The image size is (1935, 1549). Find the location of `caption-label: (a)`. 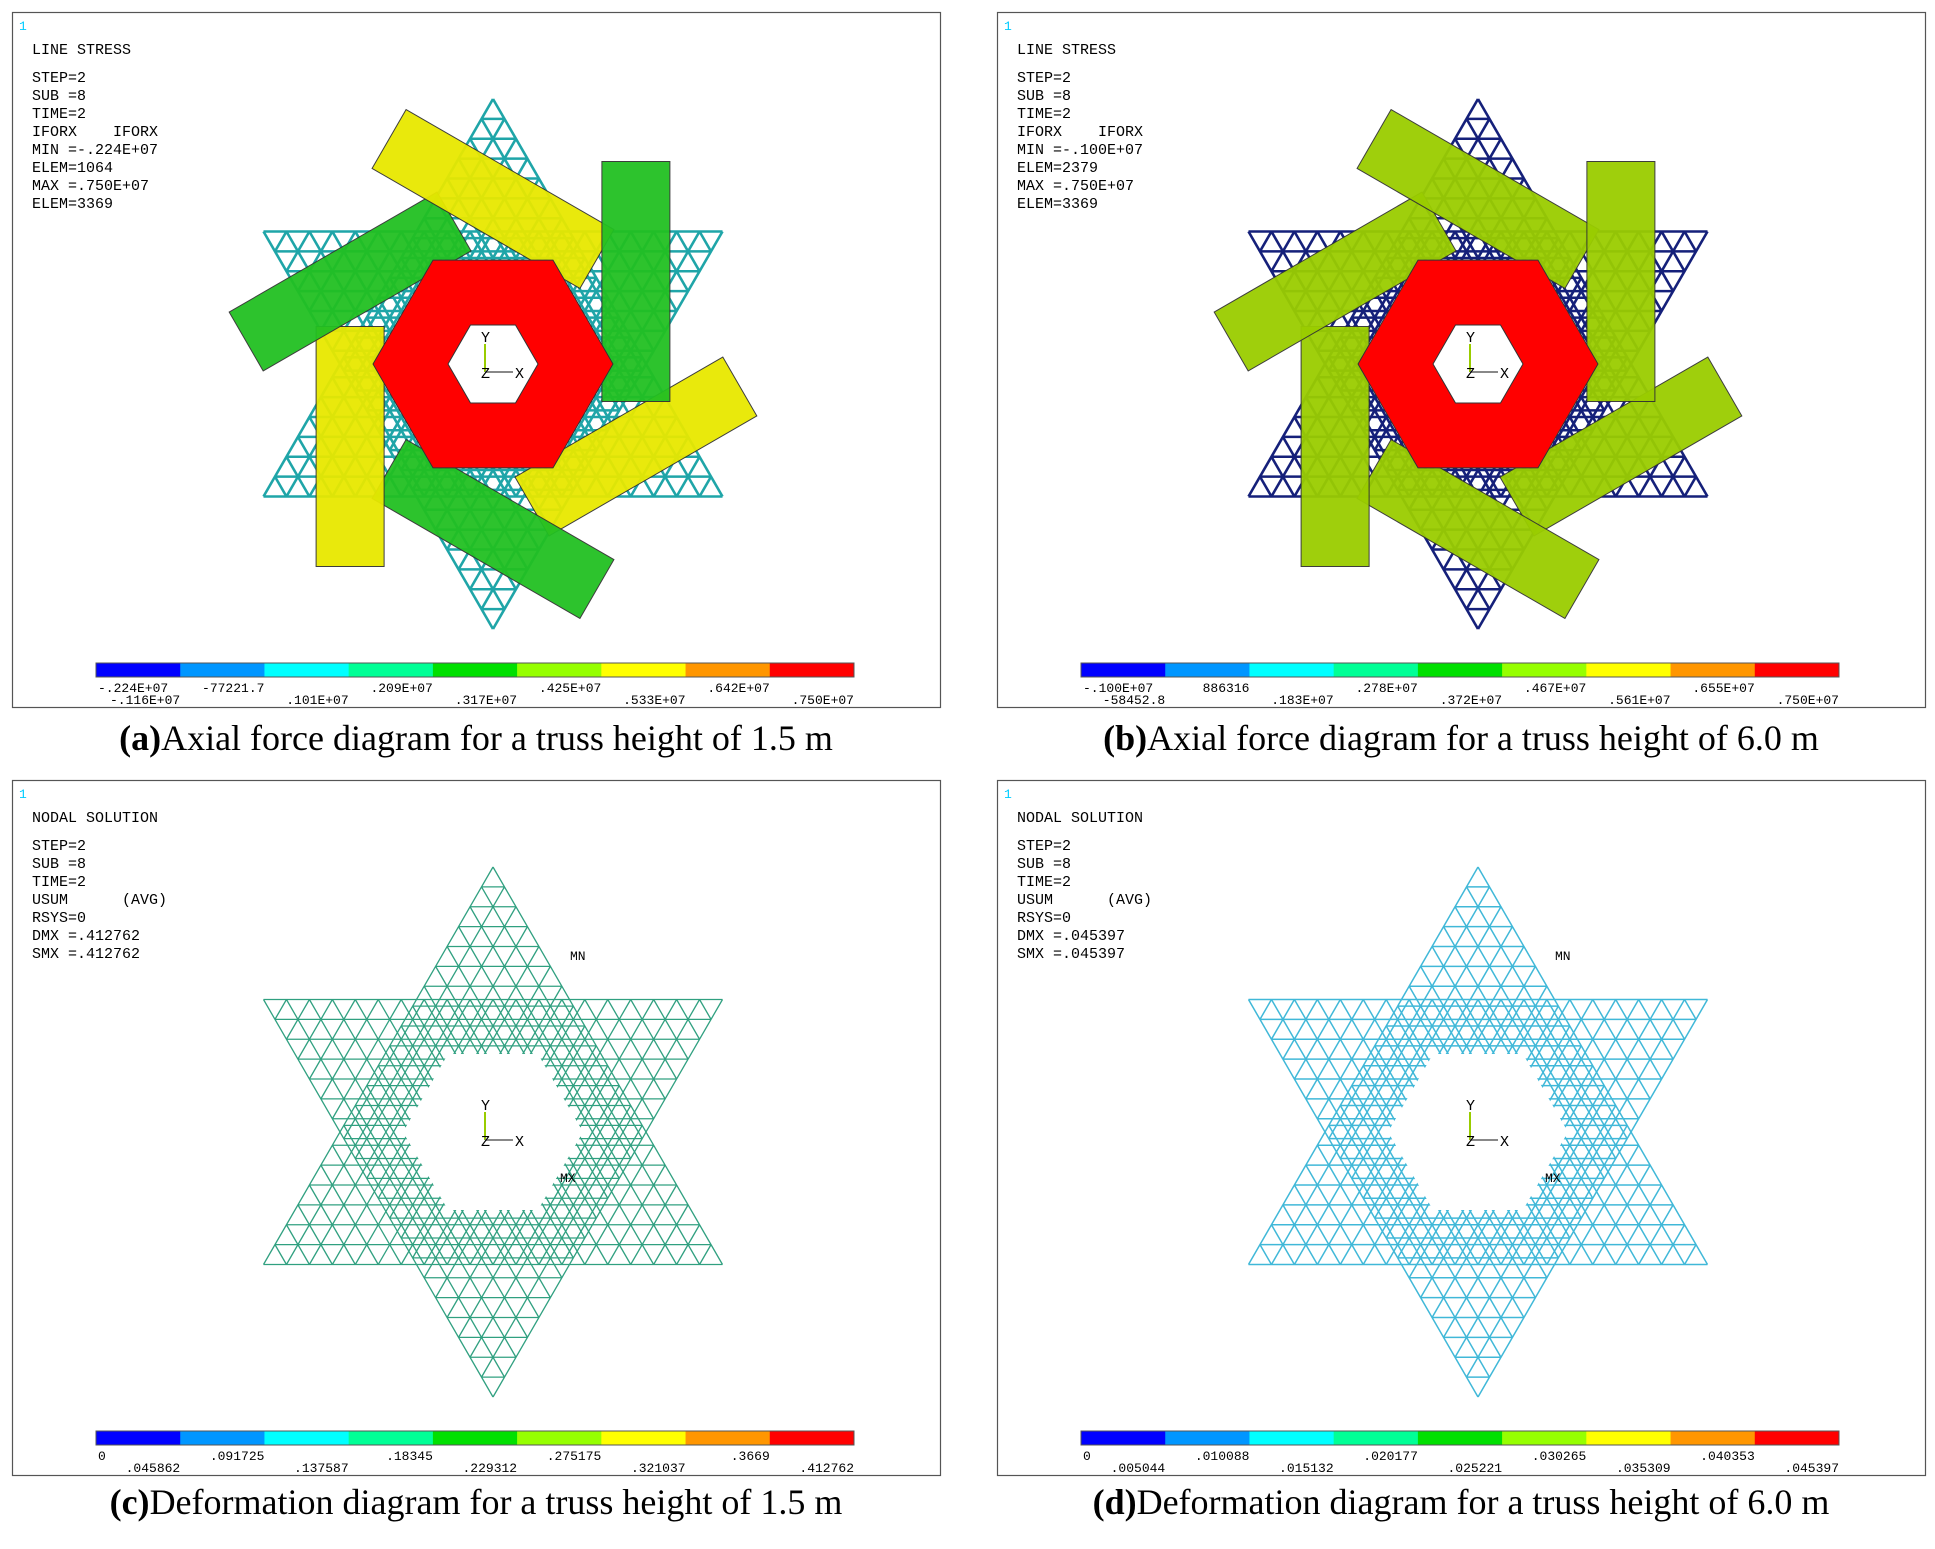

caption-label: (a) is located at coordinates (140, 738).